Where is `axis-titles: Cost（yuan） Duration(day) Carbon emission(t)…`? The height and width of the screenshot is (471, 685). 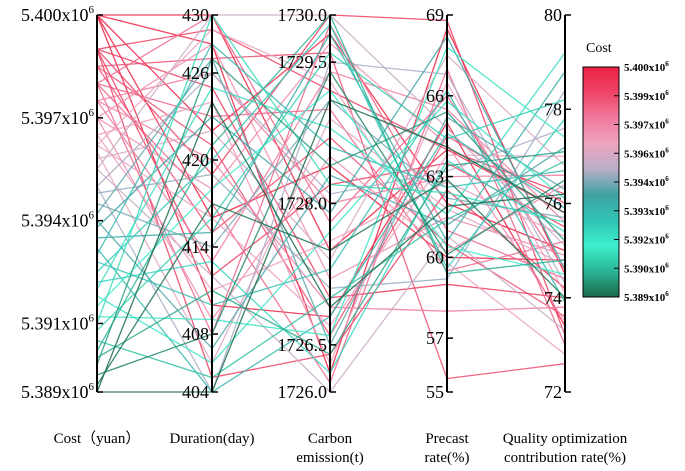 axis-titles: Cost（yuan） Duration(day) Carbon emission(t)… is located at coordinates (341, 448).